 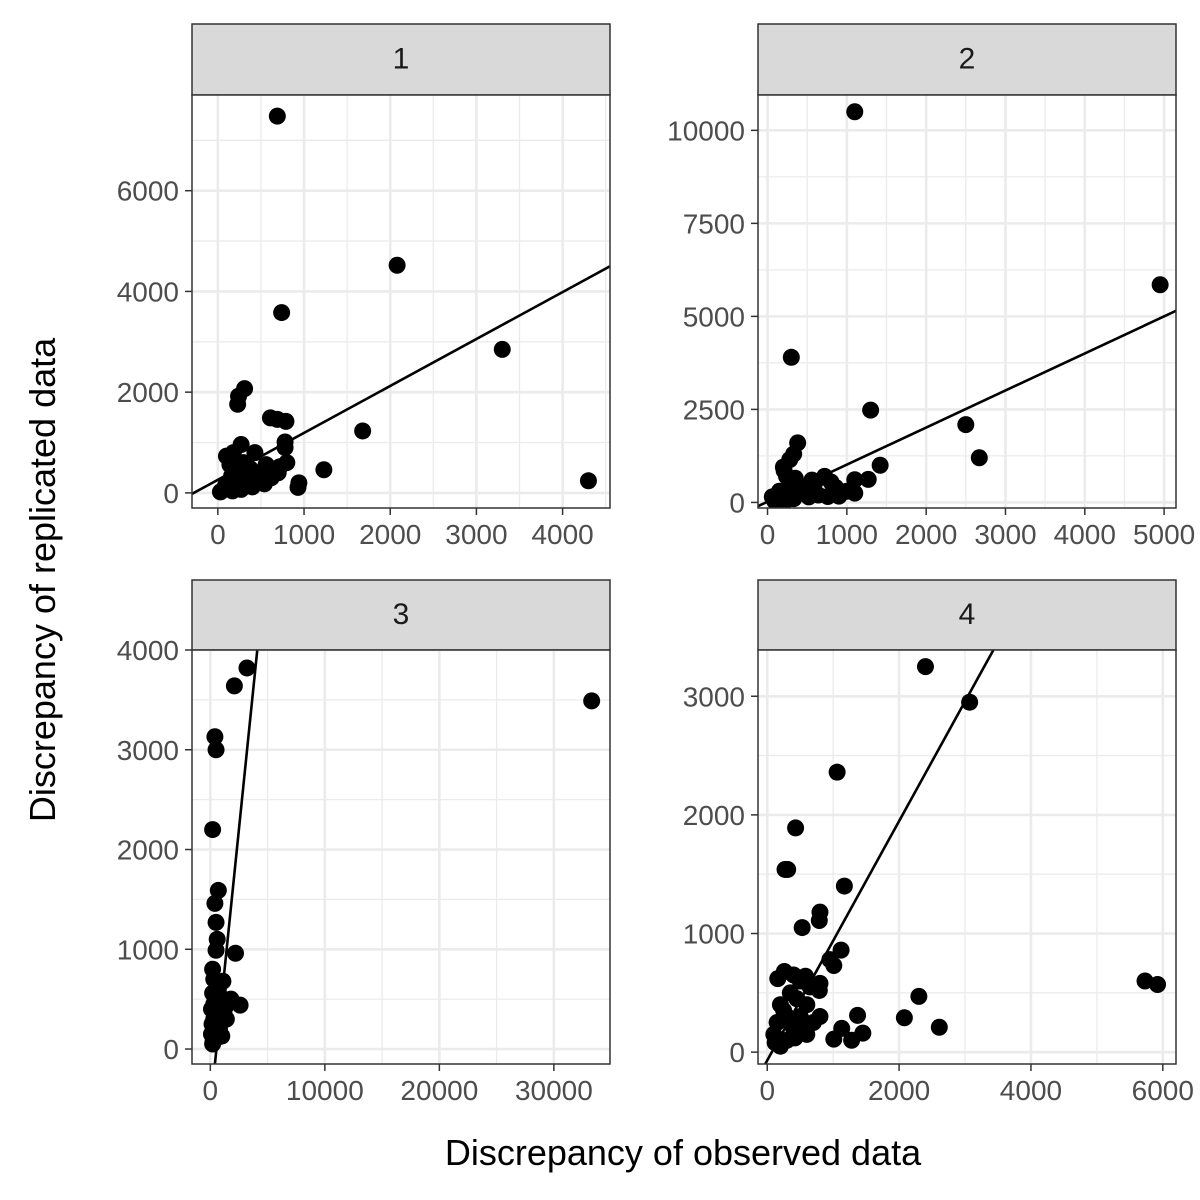 I want to click on x-tick-label: 10000, so click(x=325, y=1090).